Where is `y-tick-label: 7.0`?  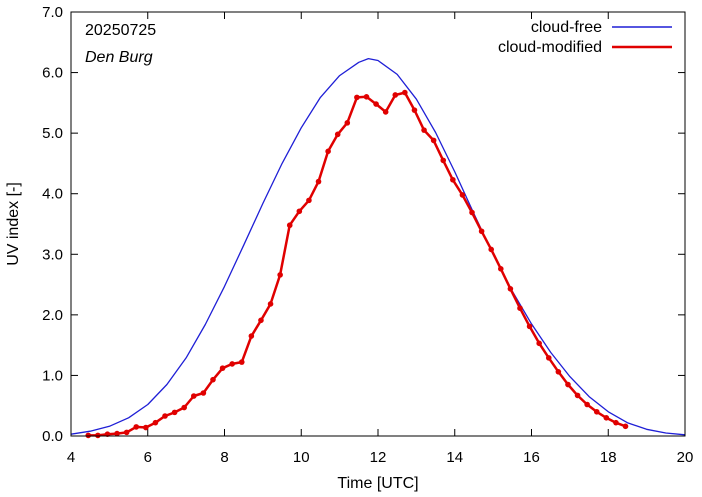
y-tick-label: 7.0 is located at coordinates (52, 12).